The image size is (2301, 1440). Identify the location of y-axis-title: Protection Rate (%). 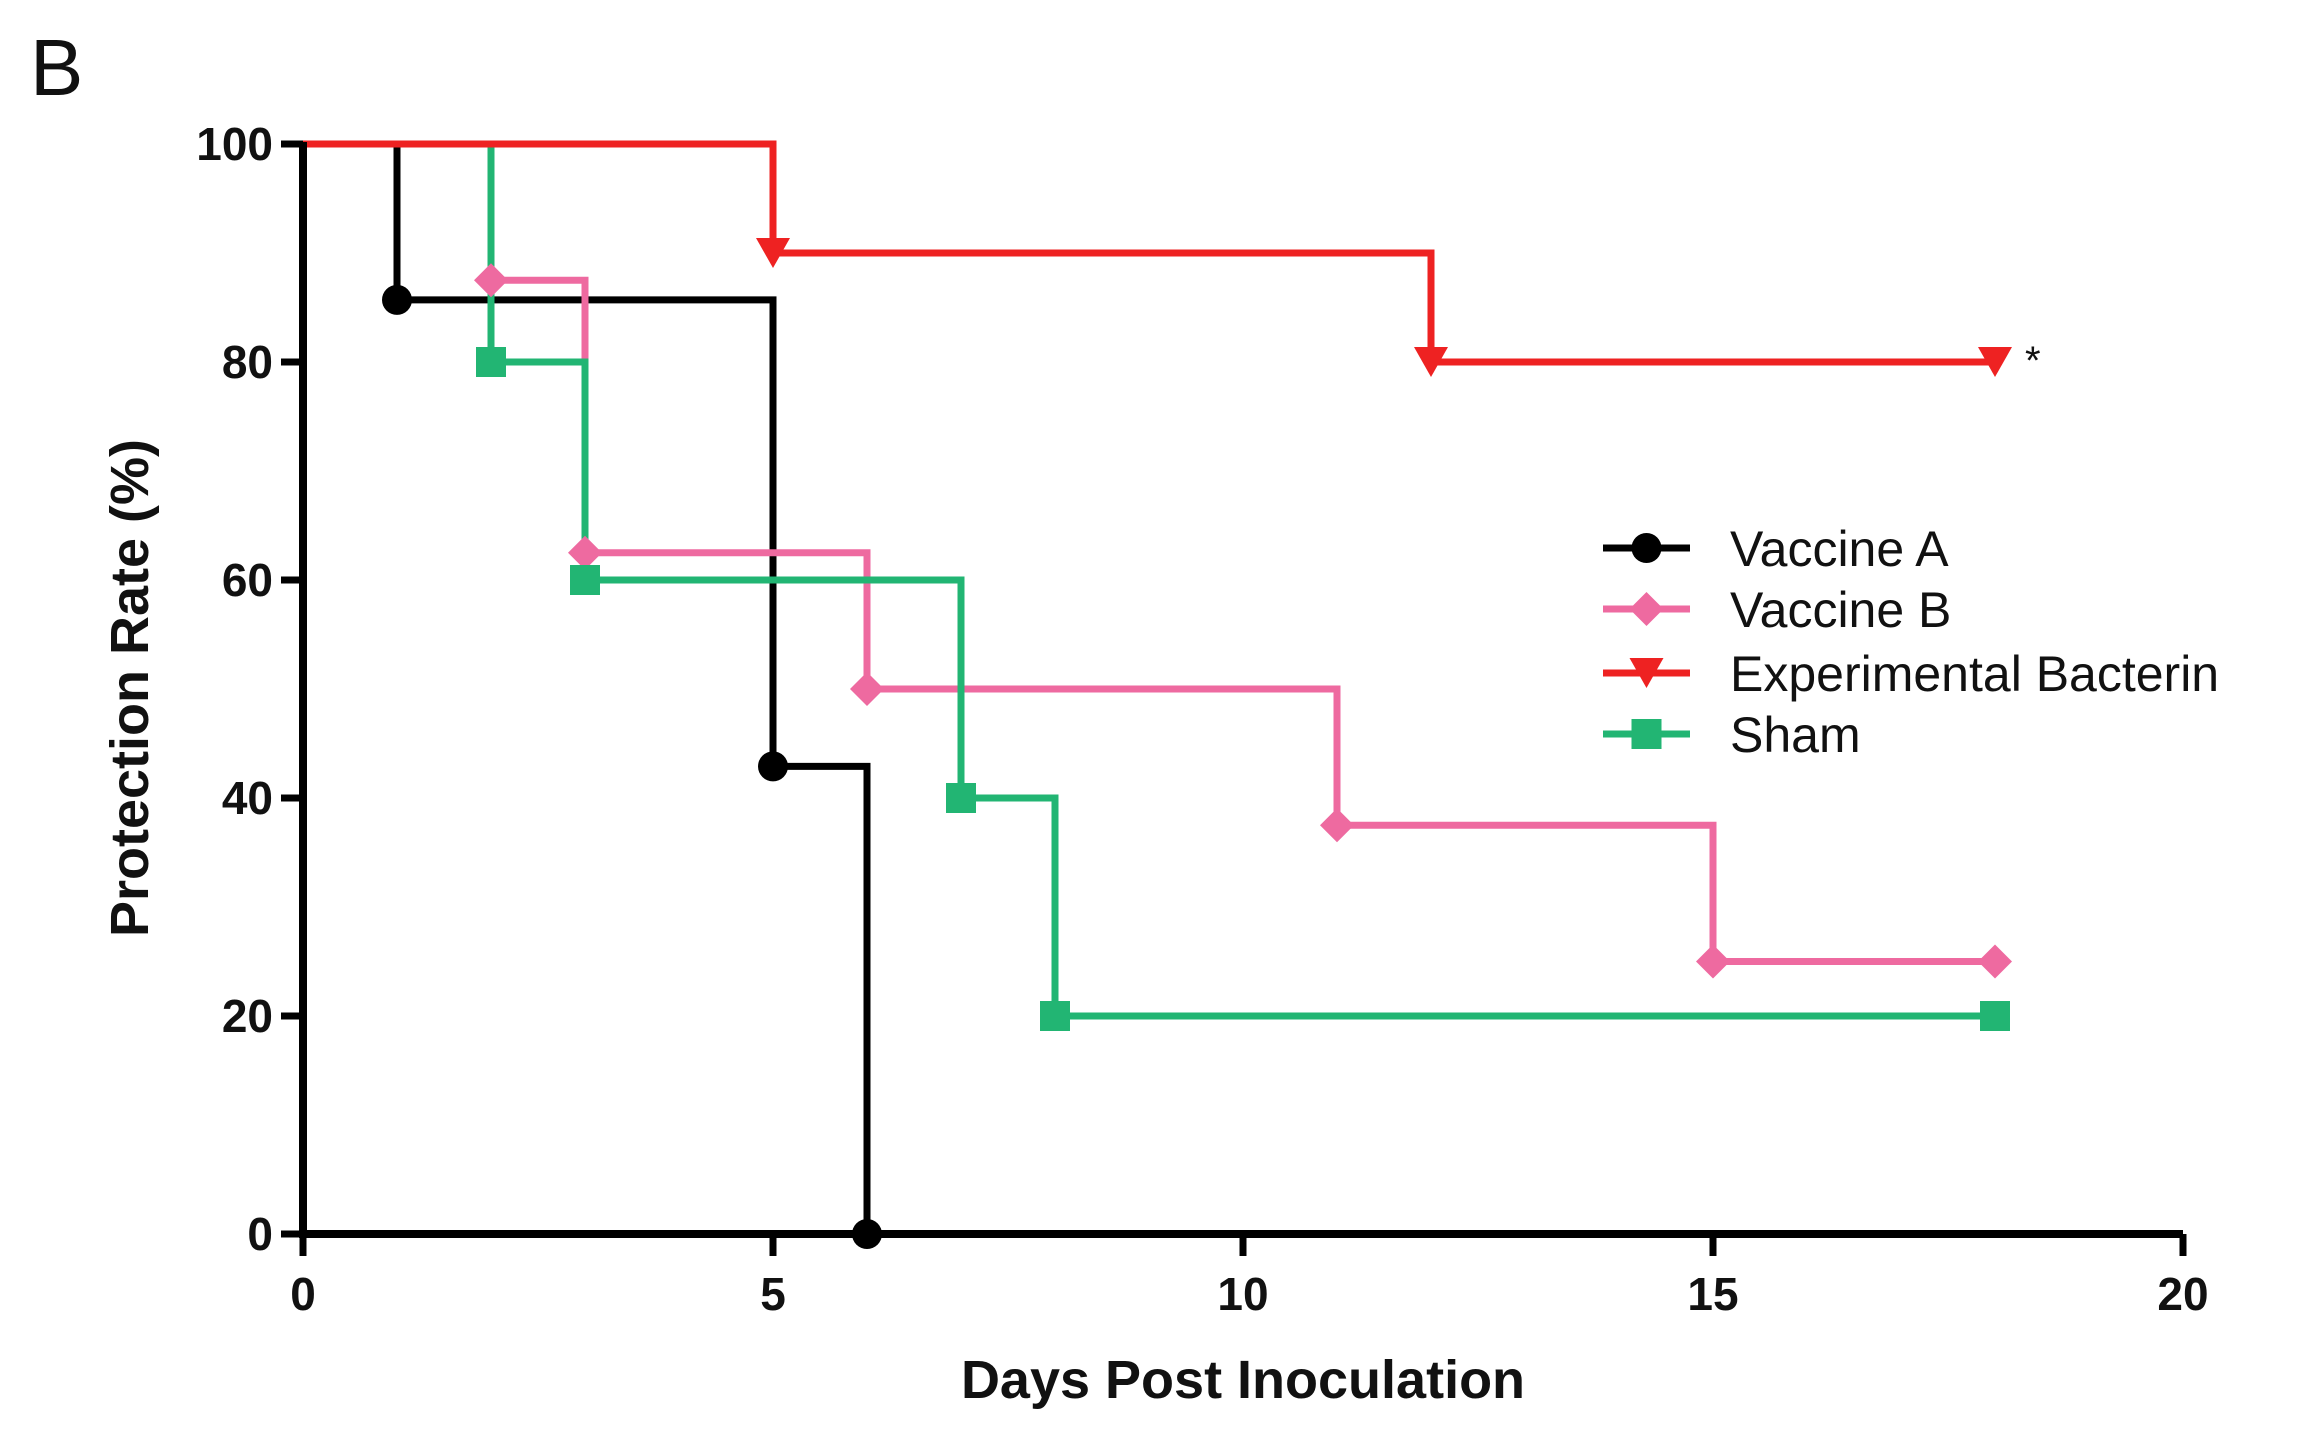
(130, 688).